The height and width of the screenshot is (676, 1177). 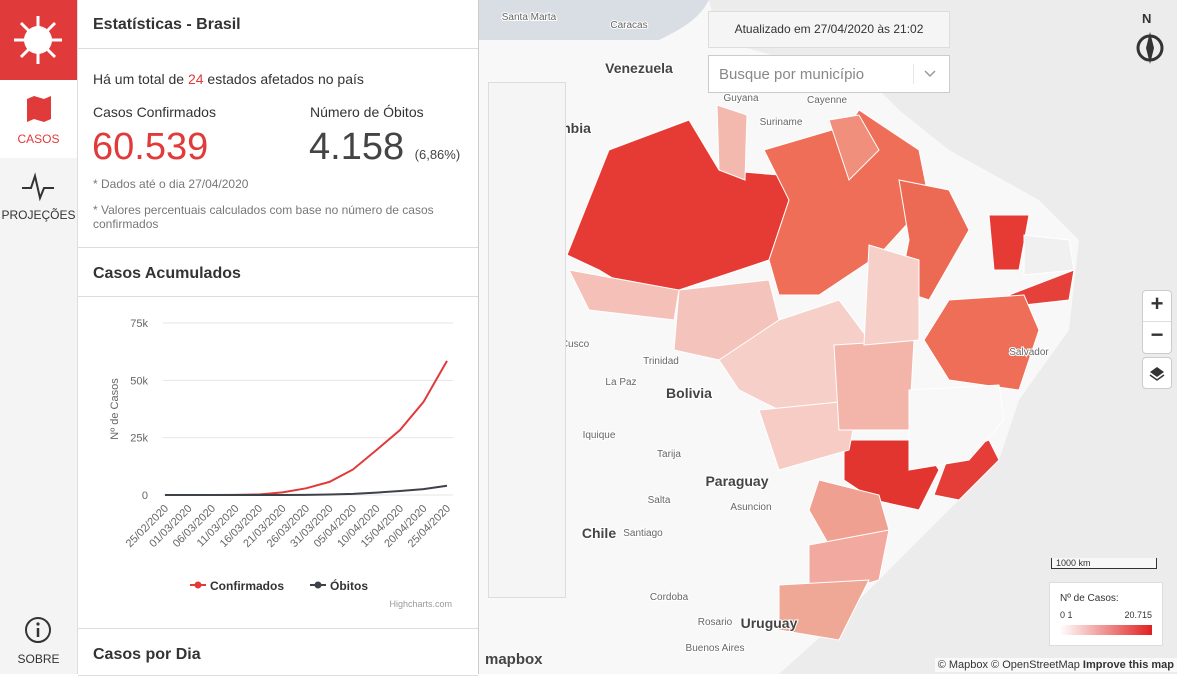 I want to click on panel-title: Estatísticas - Brasil, so click(x=167, y=24).